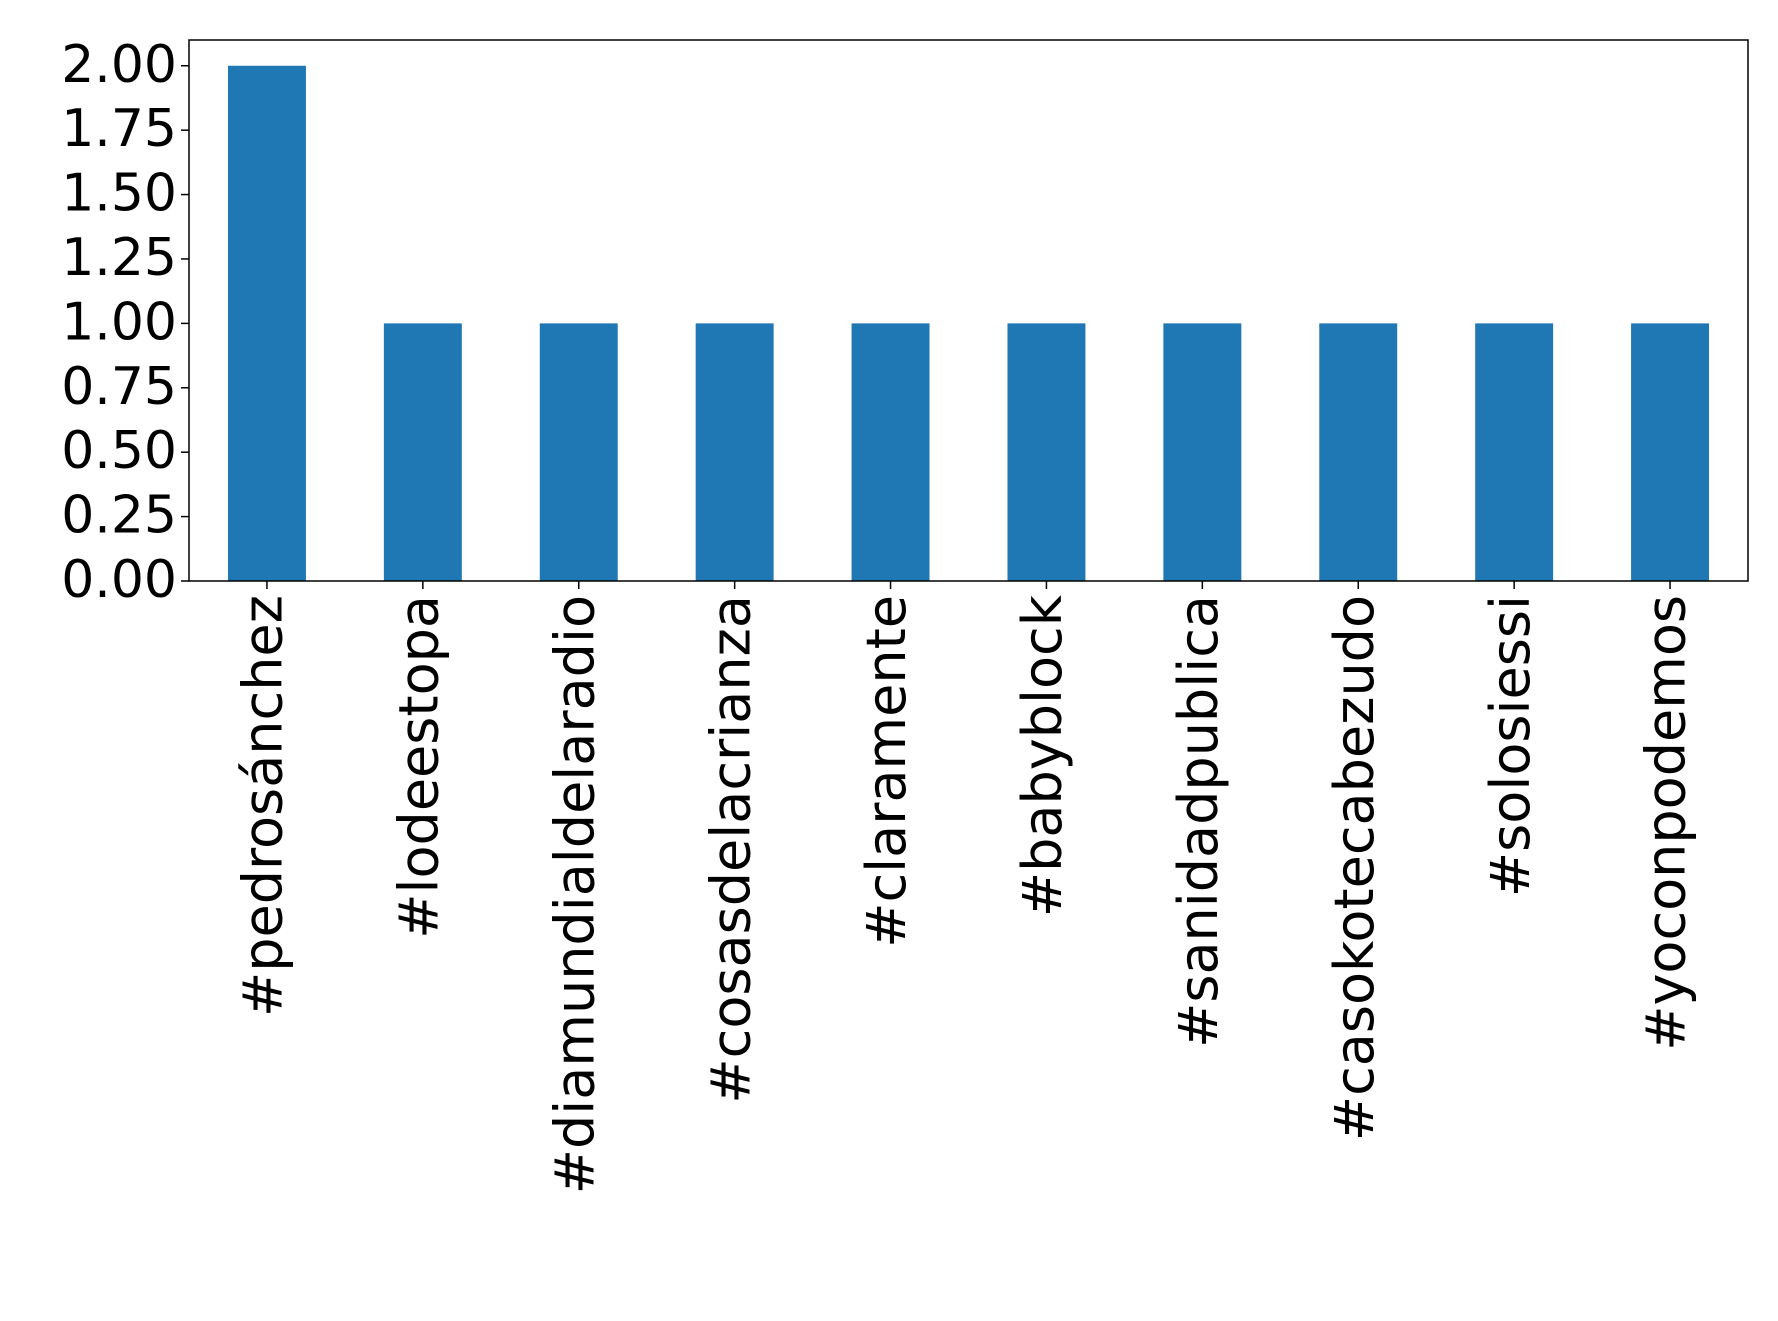 The height and width of the screenshot is (1321, 1778). I want to click on y-tick-label: 0.50, so click(119, 451).